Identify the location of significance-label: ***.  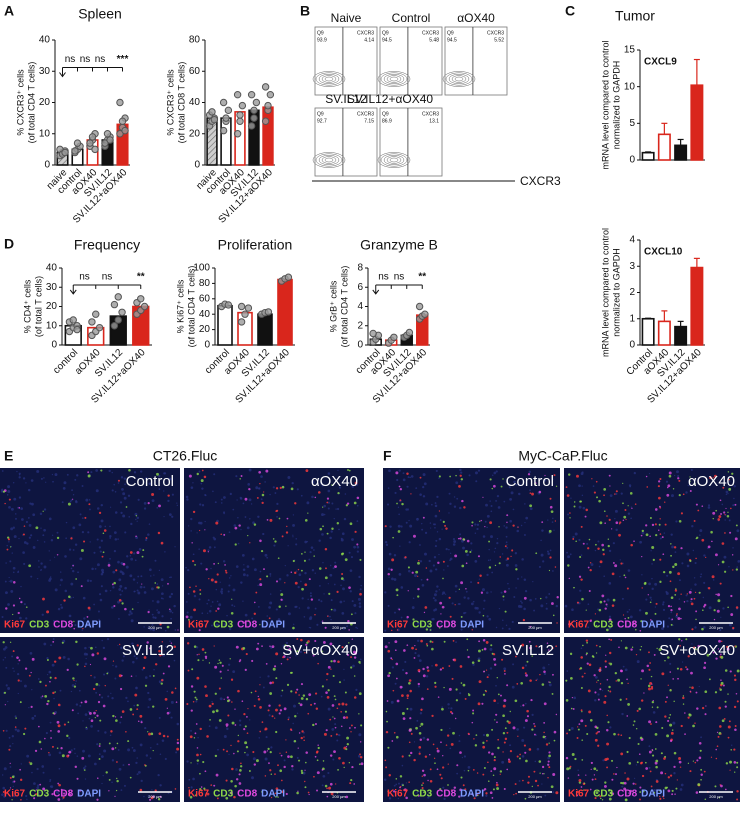
(123, 59).